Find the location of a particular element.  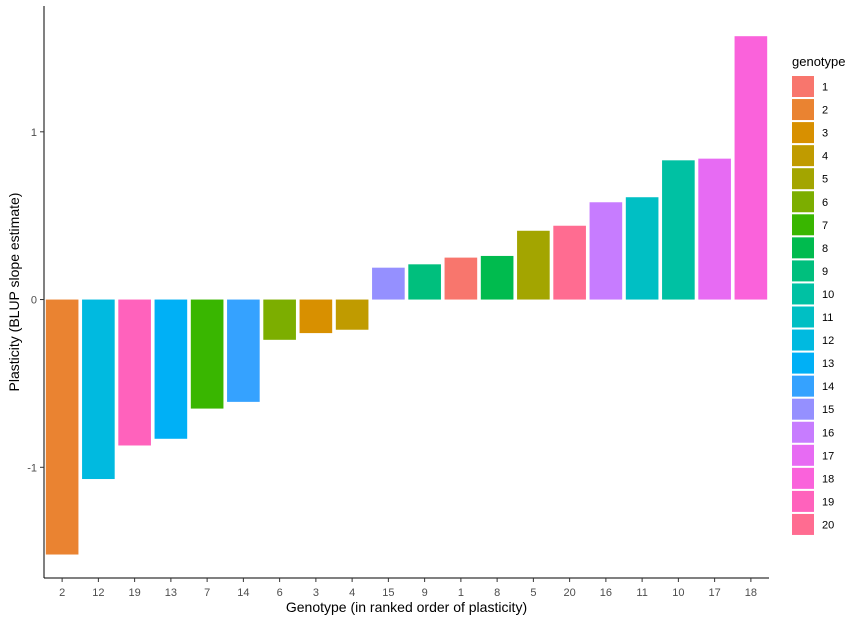

legend-label-9: 9 is located at coordinates (825, 272).